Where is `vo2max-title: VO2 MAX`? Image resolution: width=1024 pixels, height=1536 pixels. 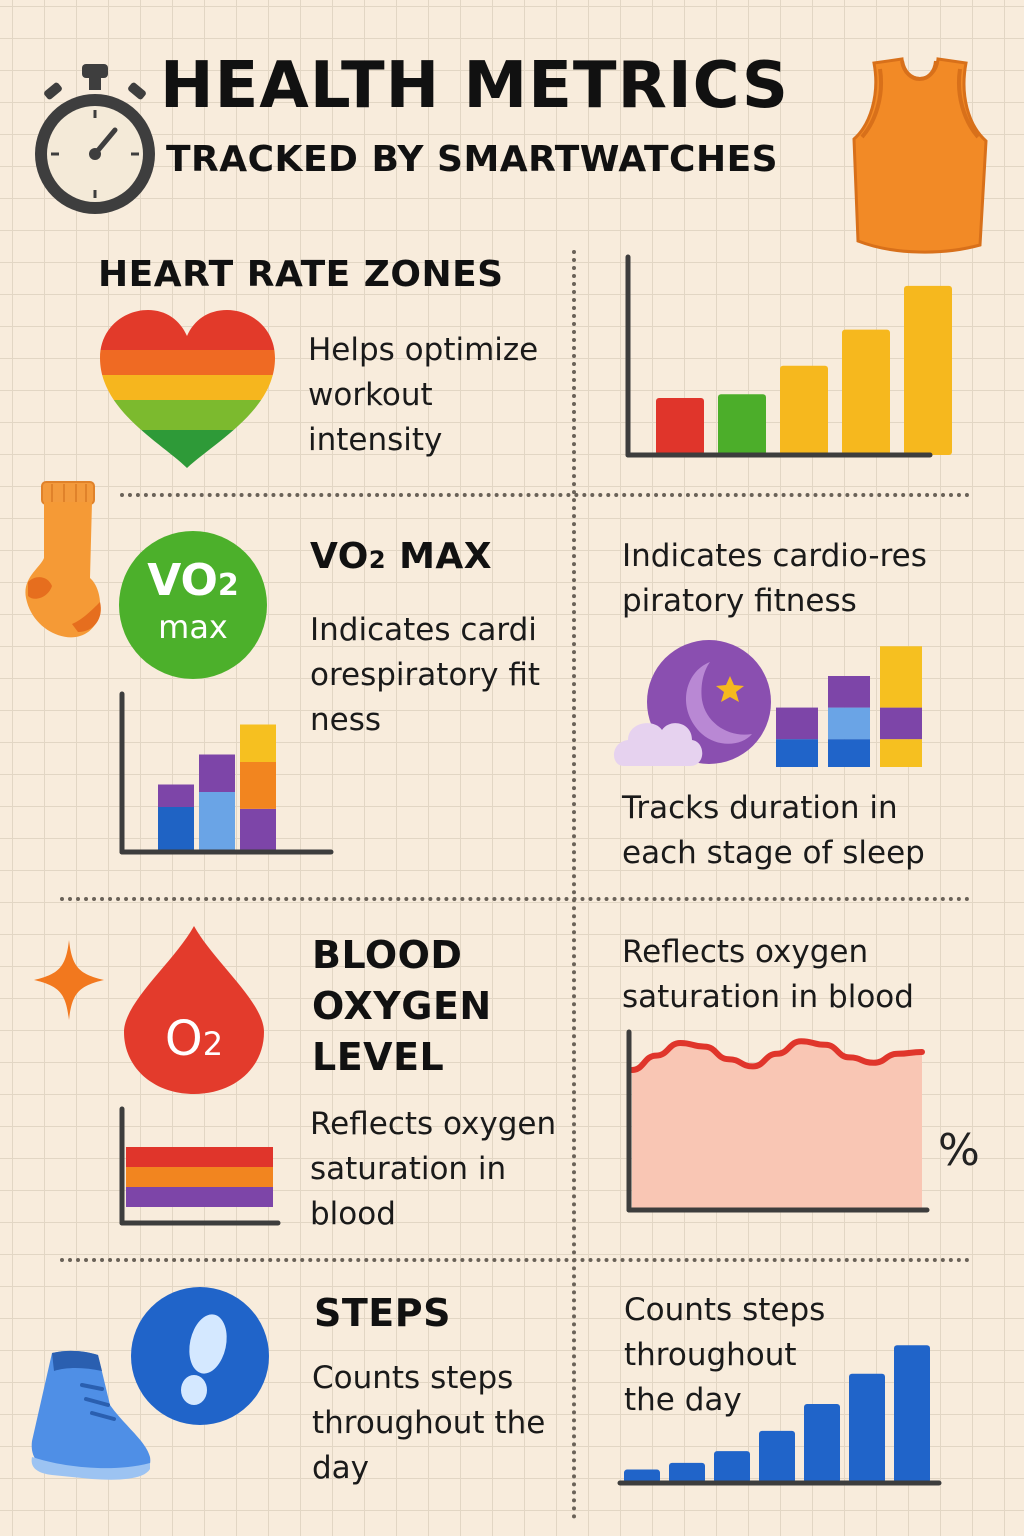 vo2max-title: VO2 MAX is located at coordinates (440, 558).